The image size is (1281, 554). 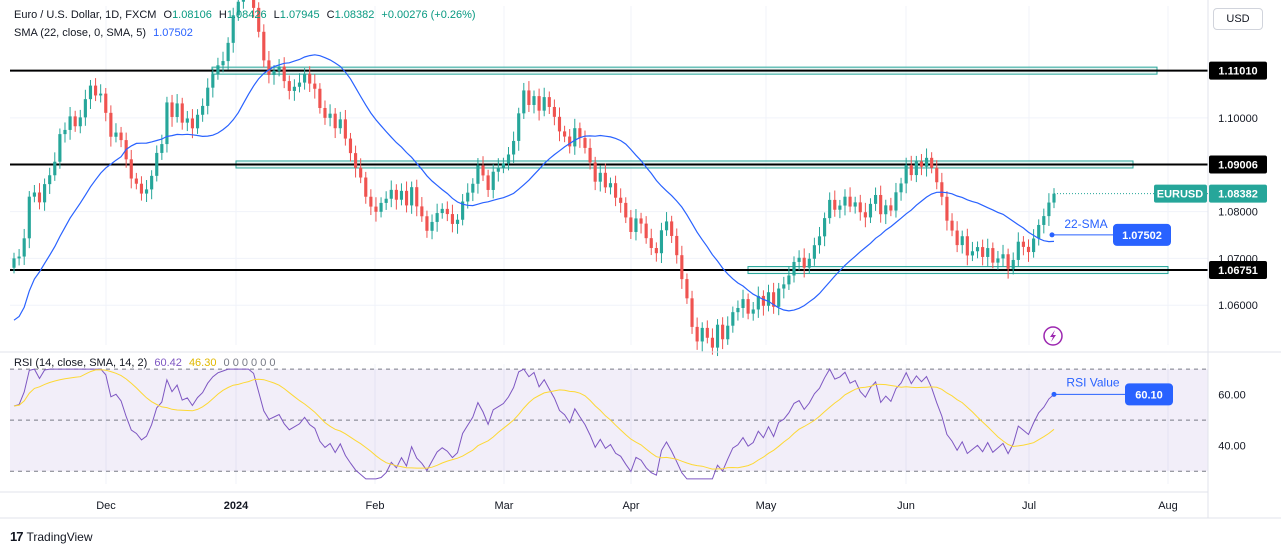 What do you see at coordinates (106, 506) in the screenshot?
I see `x-tick-label: Dec` at bounding box center [106, 506].